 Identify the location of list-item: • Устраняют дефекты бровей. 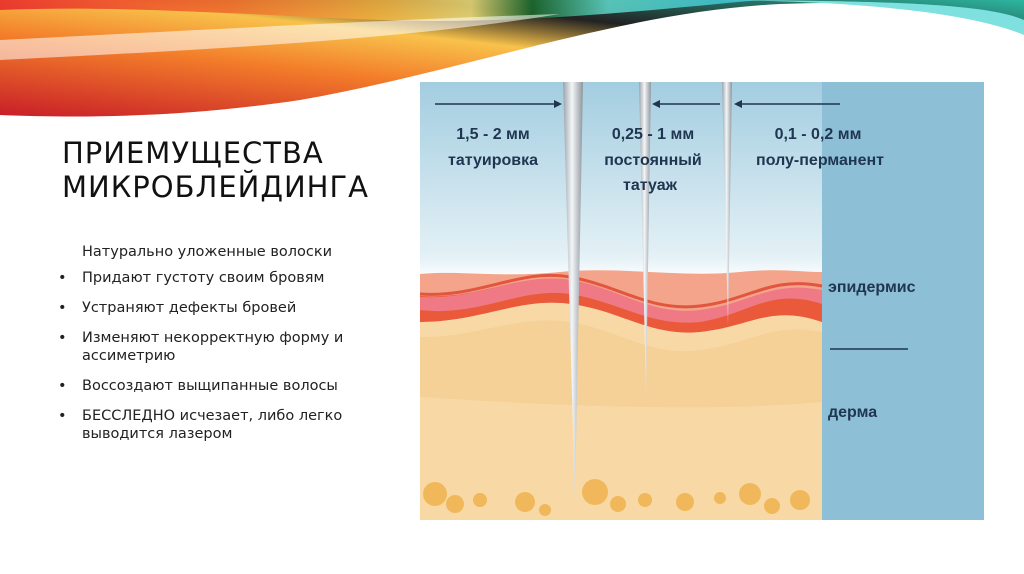
(228, 308).